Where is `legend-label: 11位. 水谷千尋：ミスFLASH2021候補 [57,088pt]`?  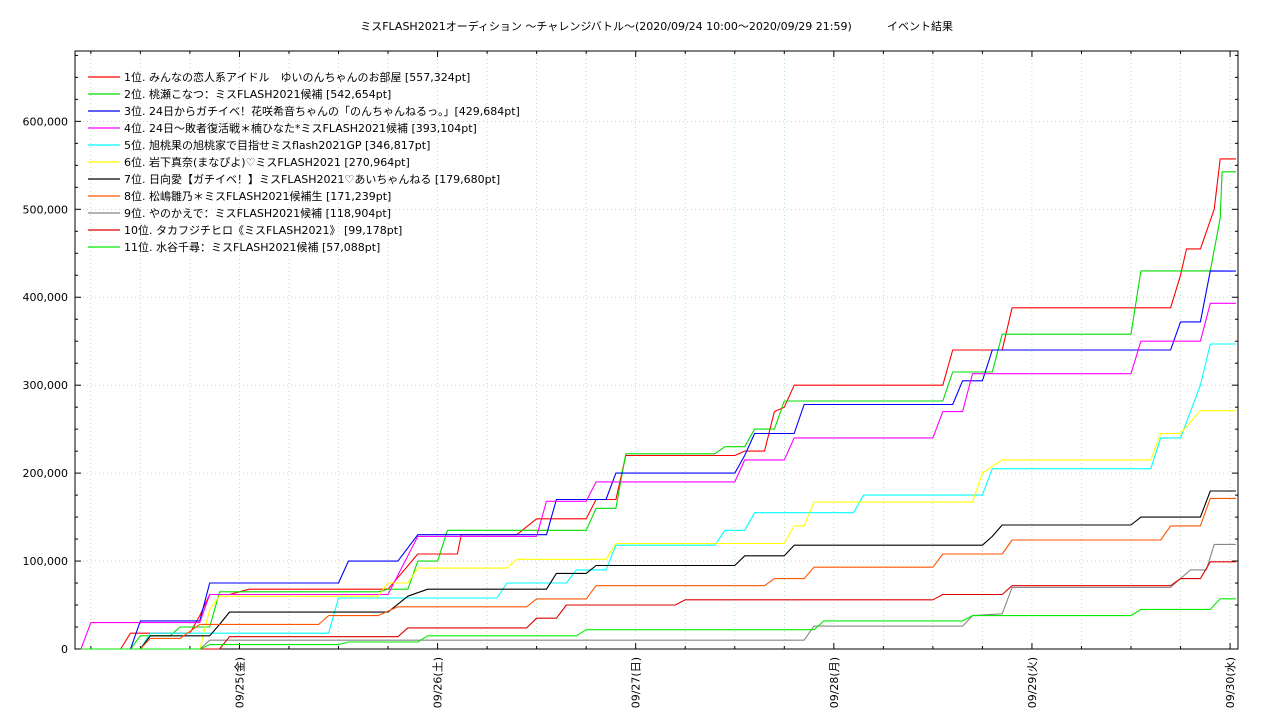
legend-label: 11位. 水谷千尋：ミスFLASH2021候補 [57,088pt] is located at coordinates (252, 247).